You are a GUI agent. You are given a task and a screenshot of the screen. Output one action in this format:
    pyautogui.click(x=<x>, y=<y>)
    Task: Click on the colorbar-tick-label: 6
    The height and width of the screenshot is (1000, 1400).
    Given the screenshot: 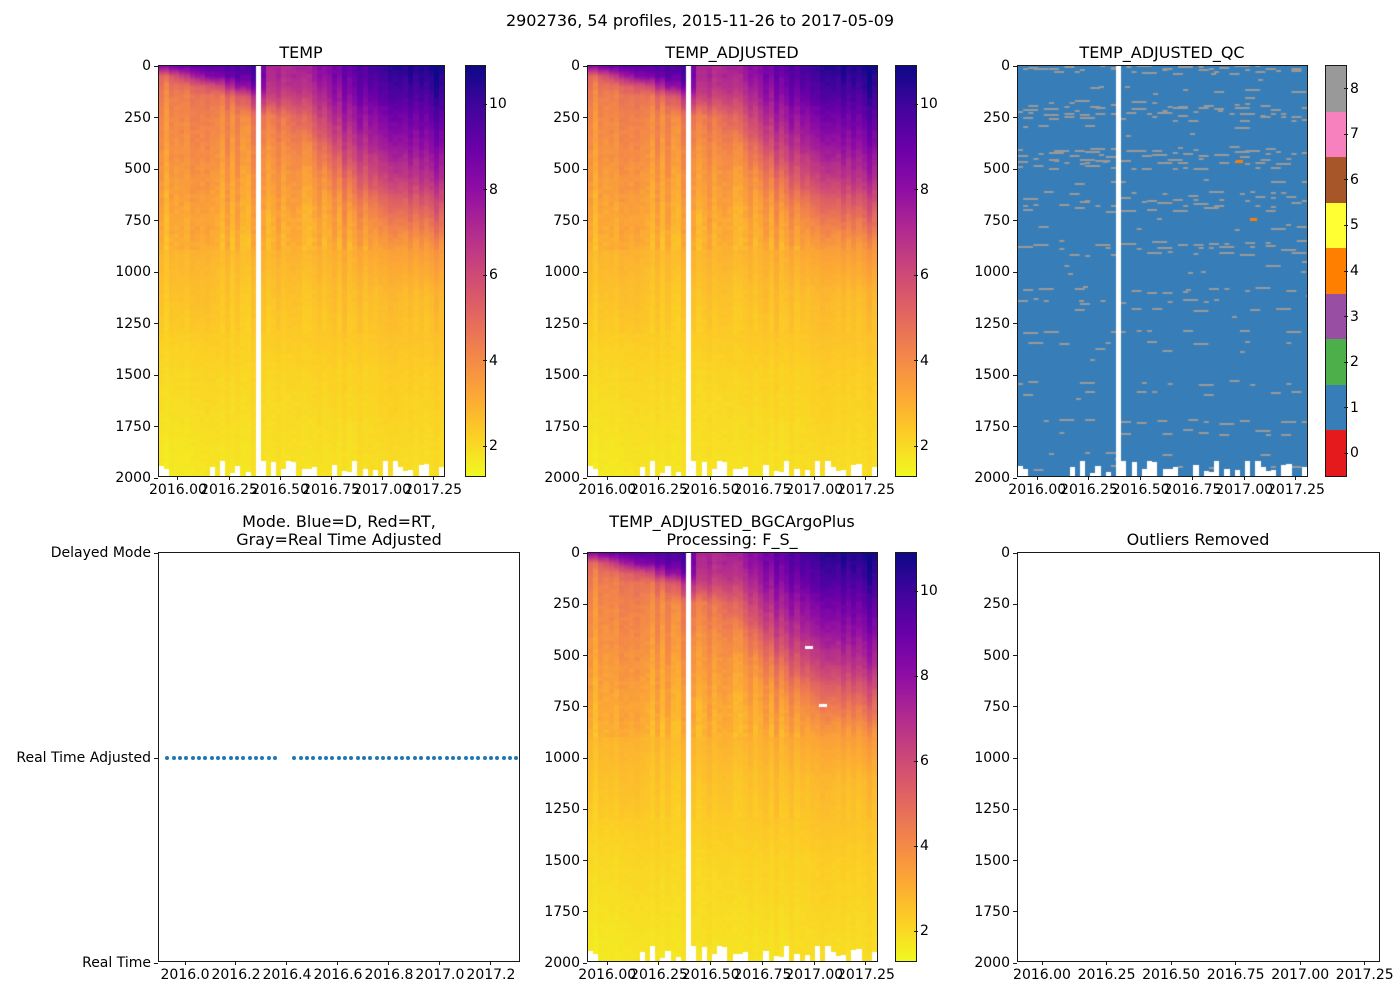 What is the action you would take?
    pyautogui.click(x=924, y=761)
    